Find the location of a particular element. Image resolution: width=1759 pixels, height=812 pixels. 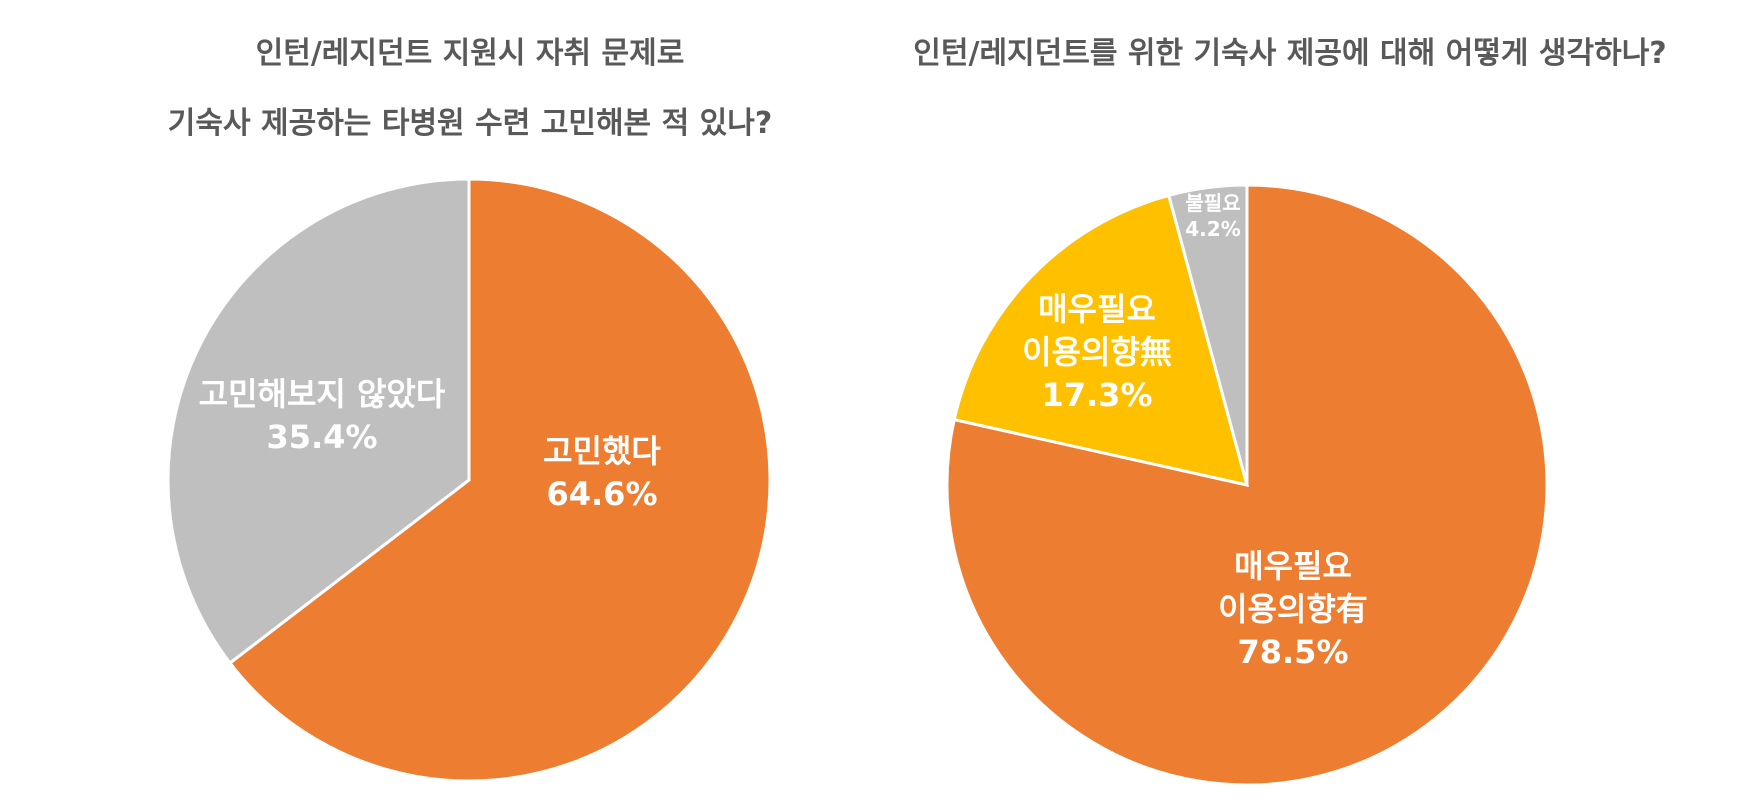

slice-label-line: 고민해보지 않았다 is located at coordinates (322, 394).